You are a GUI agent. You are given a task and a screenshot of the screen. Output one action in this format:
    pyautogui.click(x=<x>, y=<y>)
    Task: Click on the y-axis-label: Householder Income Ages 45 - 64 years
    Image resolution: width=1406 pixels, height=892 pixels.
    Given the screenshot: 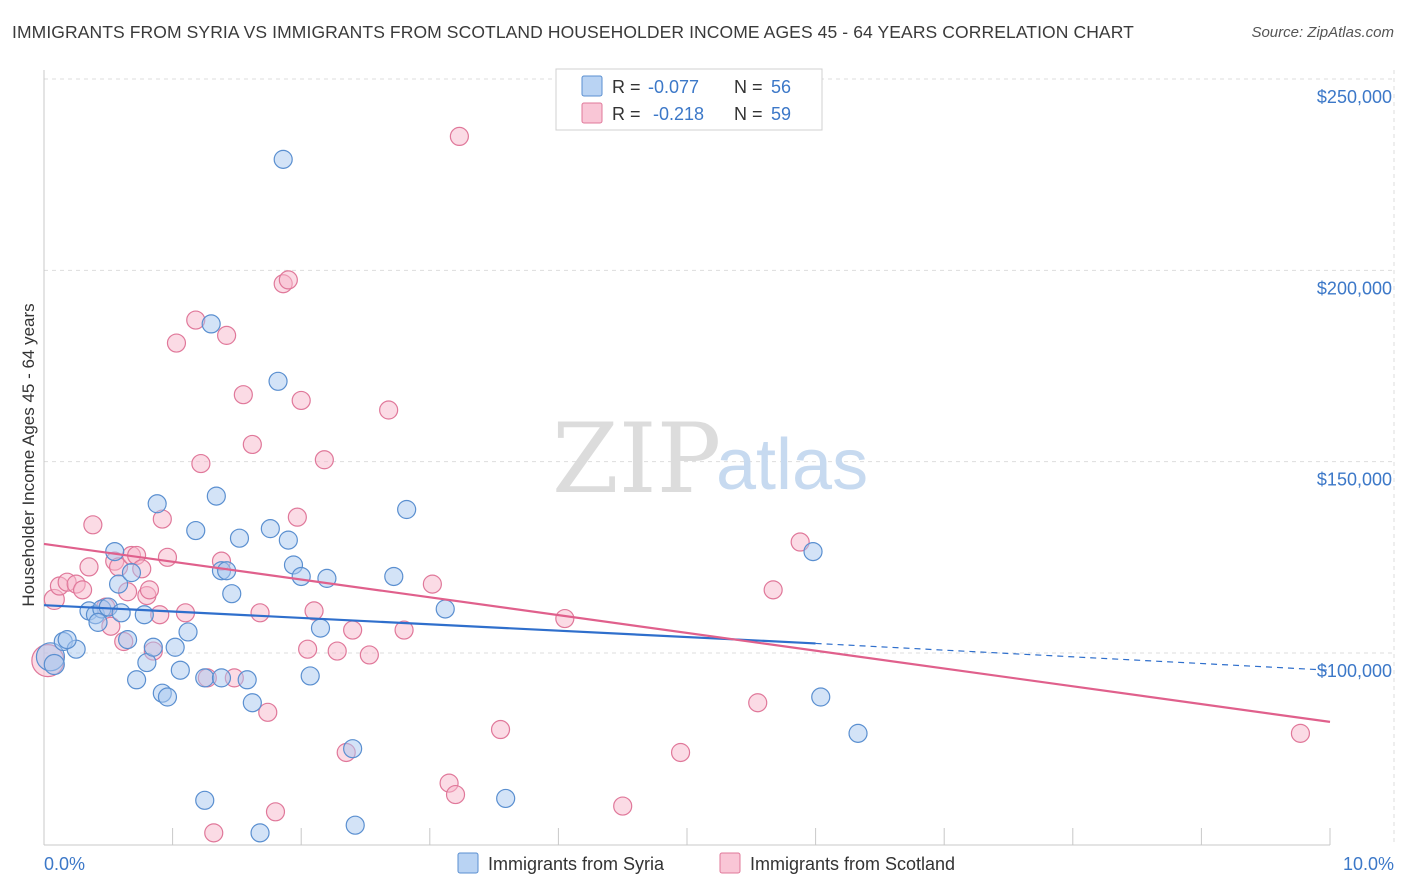 What is the action you would take?
    pyautogui.click(x=28, y=454)
    